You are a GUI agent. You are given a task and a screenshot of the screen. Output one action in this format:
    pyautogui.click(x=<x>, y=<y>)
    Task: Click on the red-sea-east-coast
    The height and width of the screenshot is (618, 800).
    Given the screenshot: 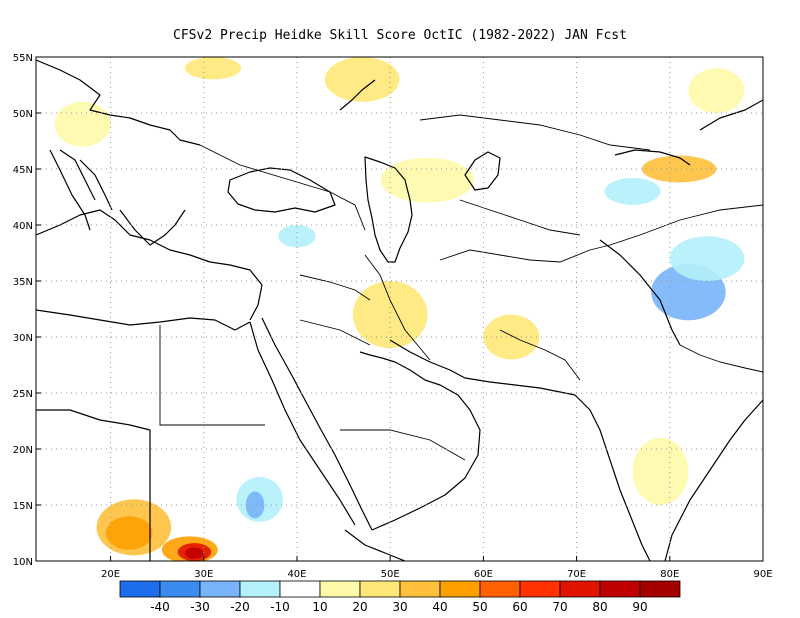 What is the action you would take?
    pyautogui.click(x=317, y=424)
    